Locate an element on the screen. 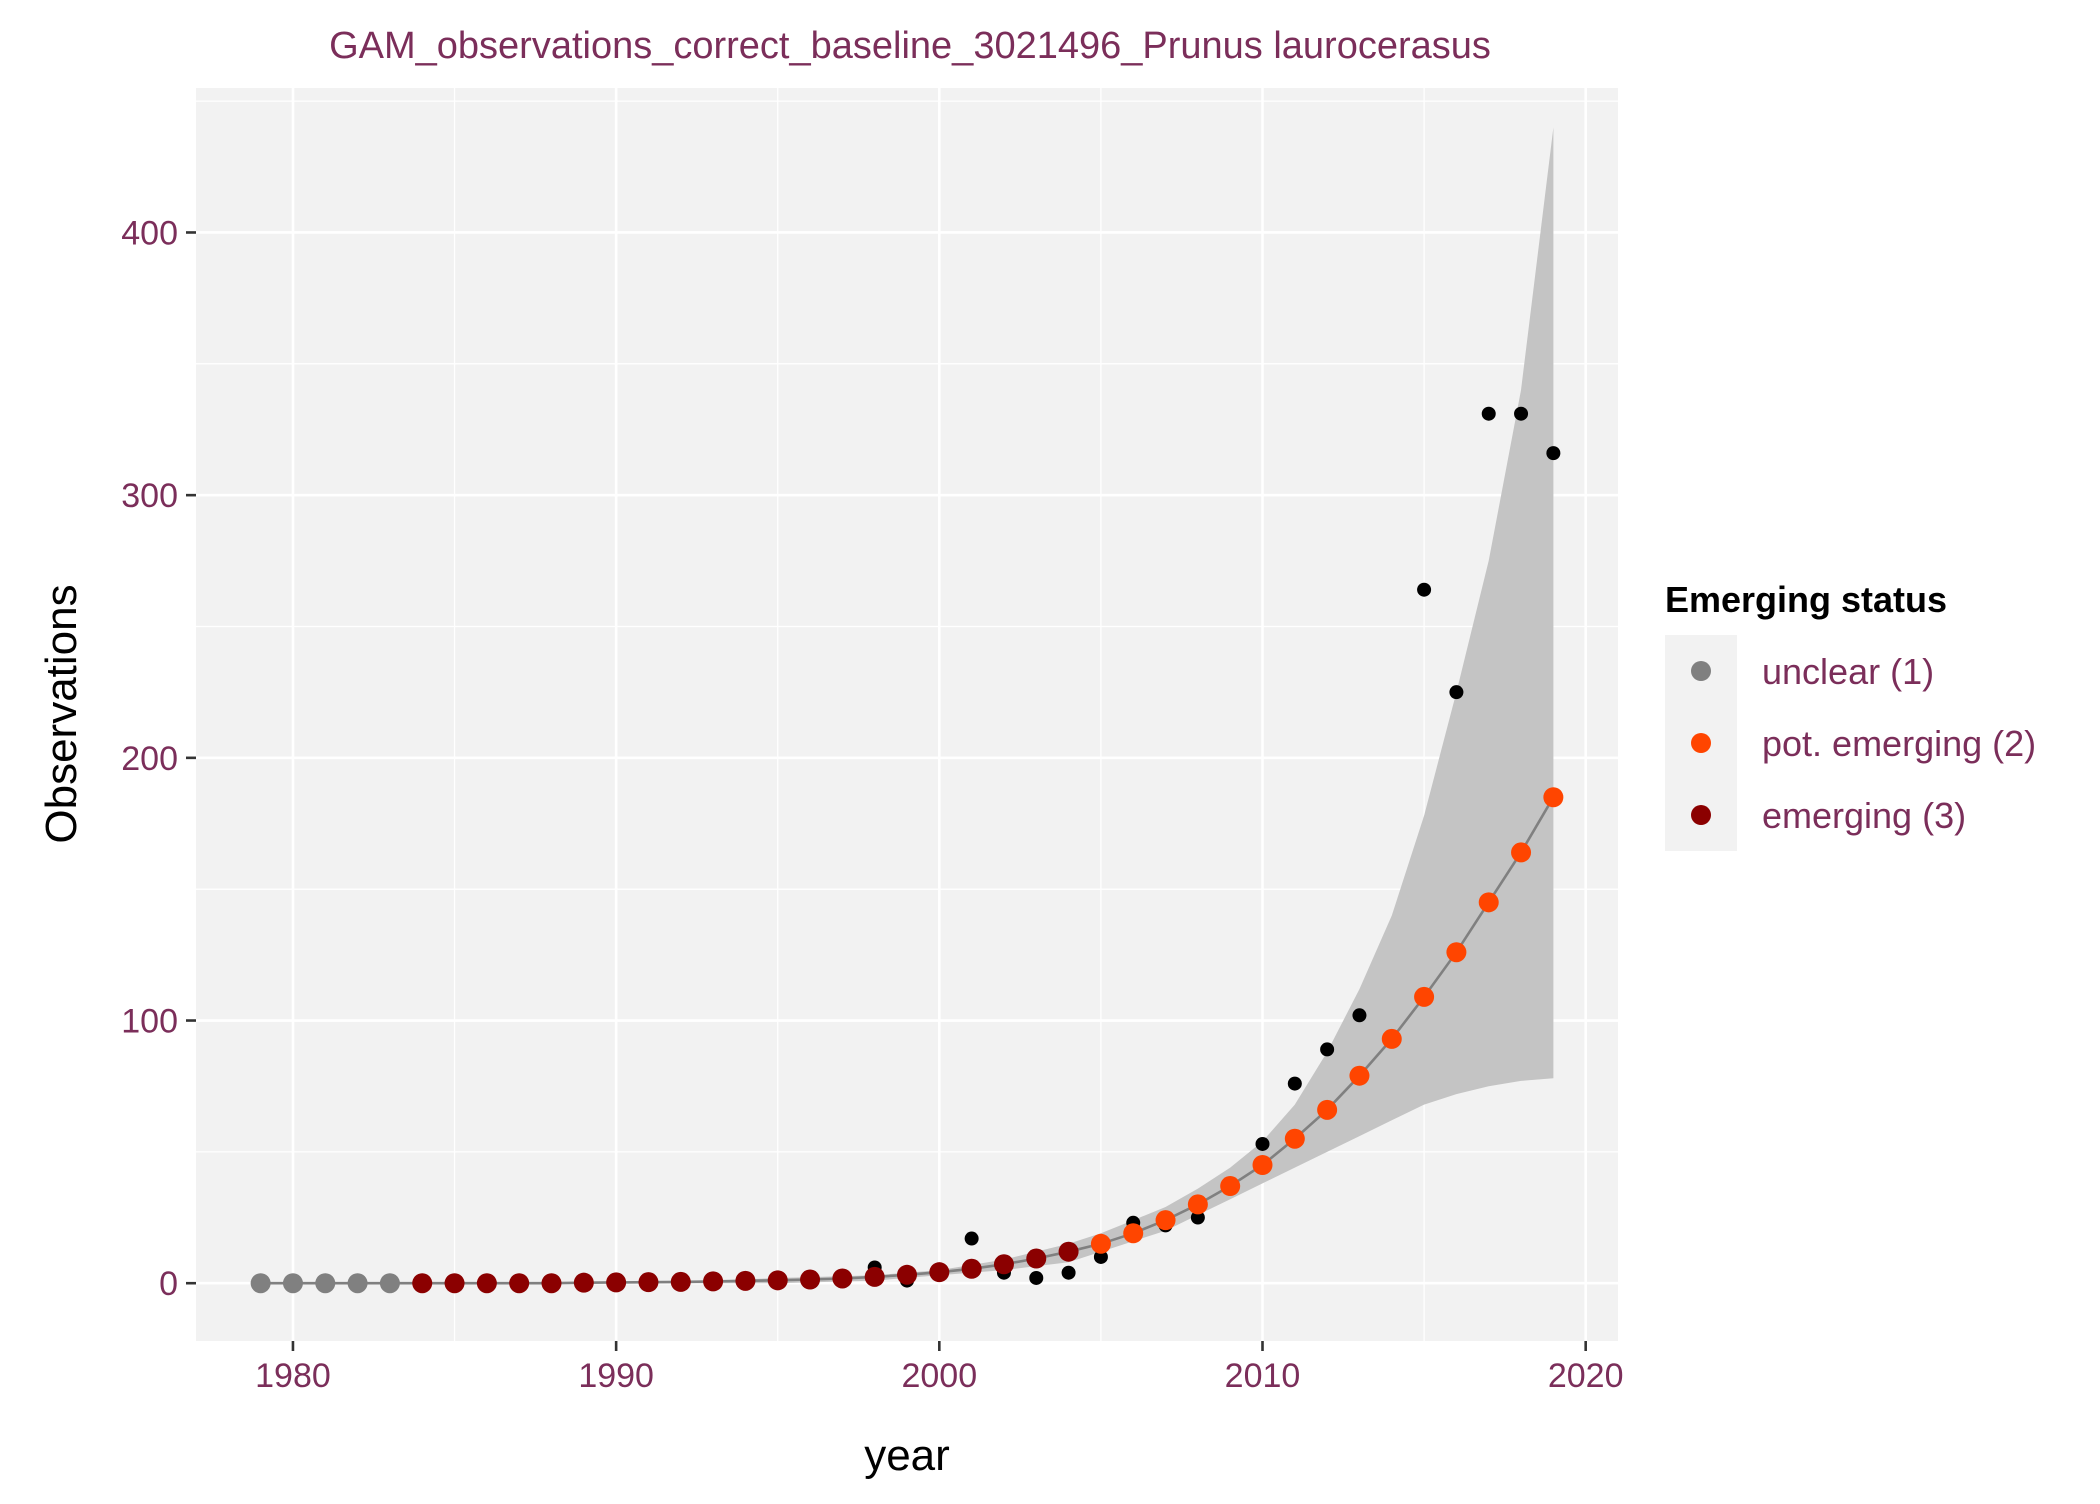  y-tick-label: 400 is located at coordinates (149, 233).